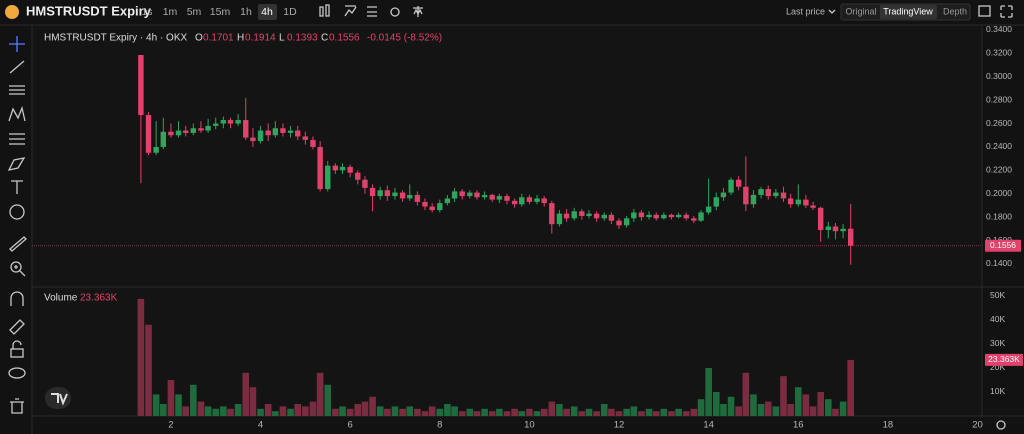  What do you see at coordinates (170, 12) in the screenshot?
I see `interval: 1m` at bounding box center [170, 12].